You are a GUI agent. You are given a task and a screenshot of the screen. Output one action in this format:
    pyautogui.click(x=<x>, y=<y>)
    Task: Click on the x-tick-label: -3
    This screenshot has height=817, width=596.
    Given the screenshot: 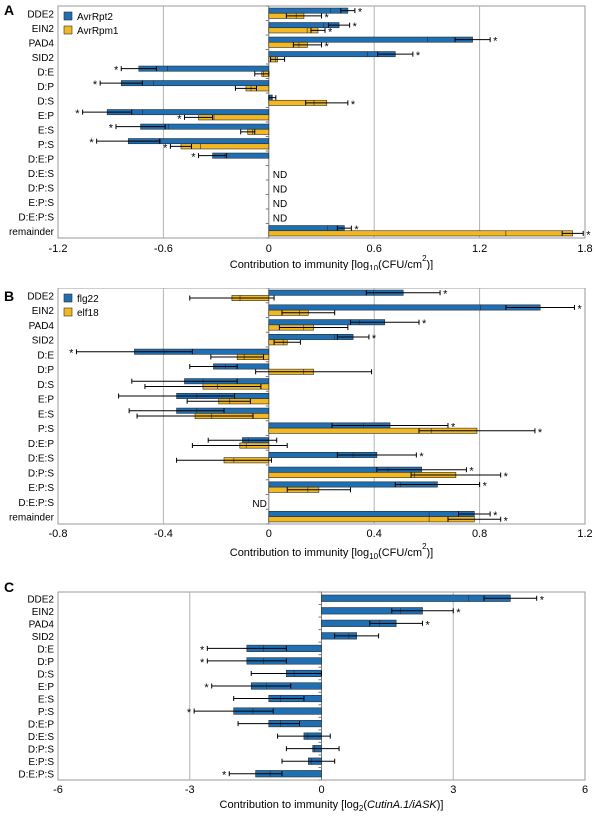 What is the action you would take?
    pyautogui.click(x=190, y=790)
    